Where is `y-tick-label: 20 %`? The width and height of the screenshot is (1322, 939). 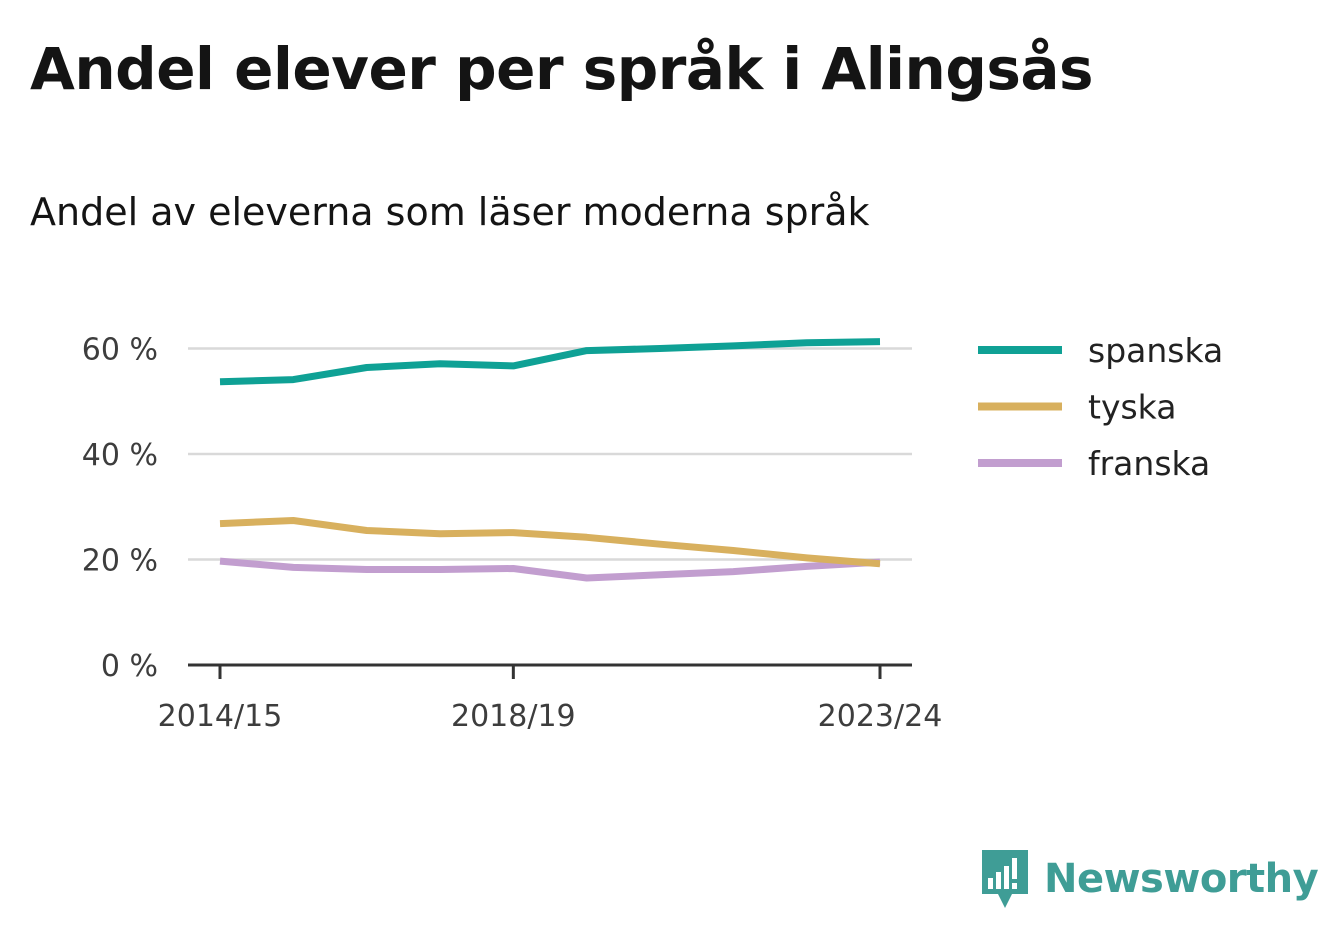
y-tick-label: 20 % is located at coordinates (120, 561).